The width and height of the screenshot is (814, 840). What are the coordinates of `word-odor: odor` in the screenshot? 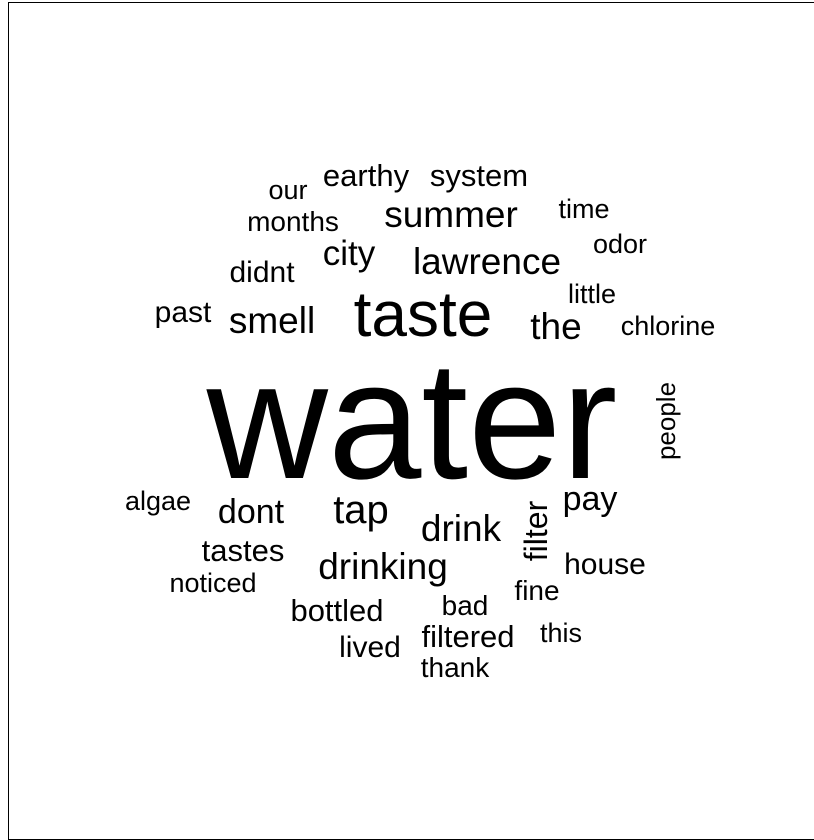 It's located at (620, 244).